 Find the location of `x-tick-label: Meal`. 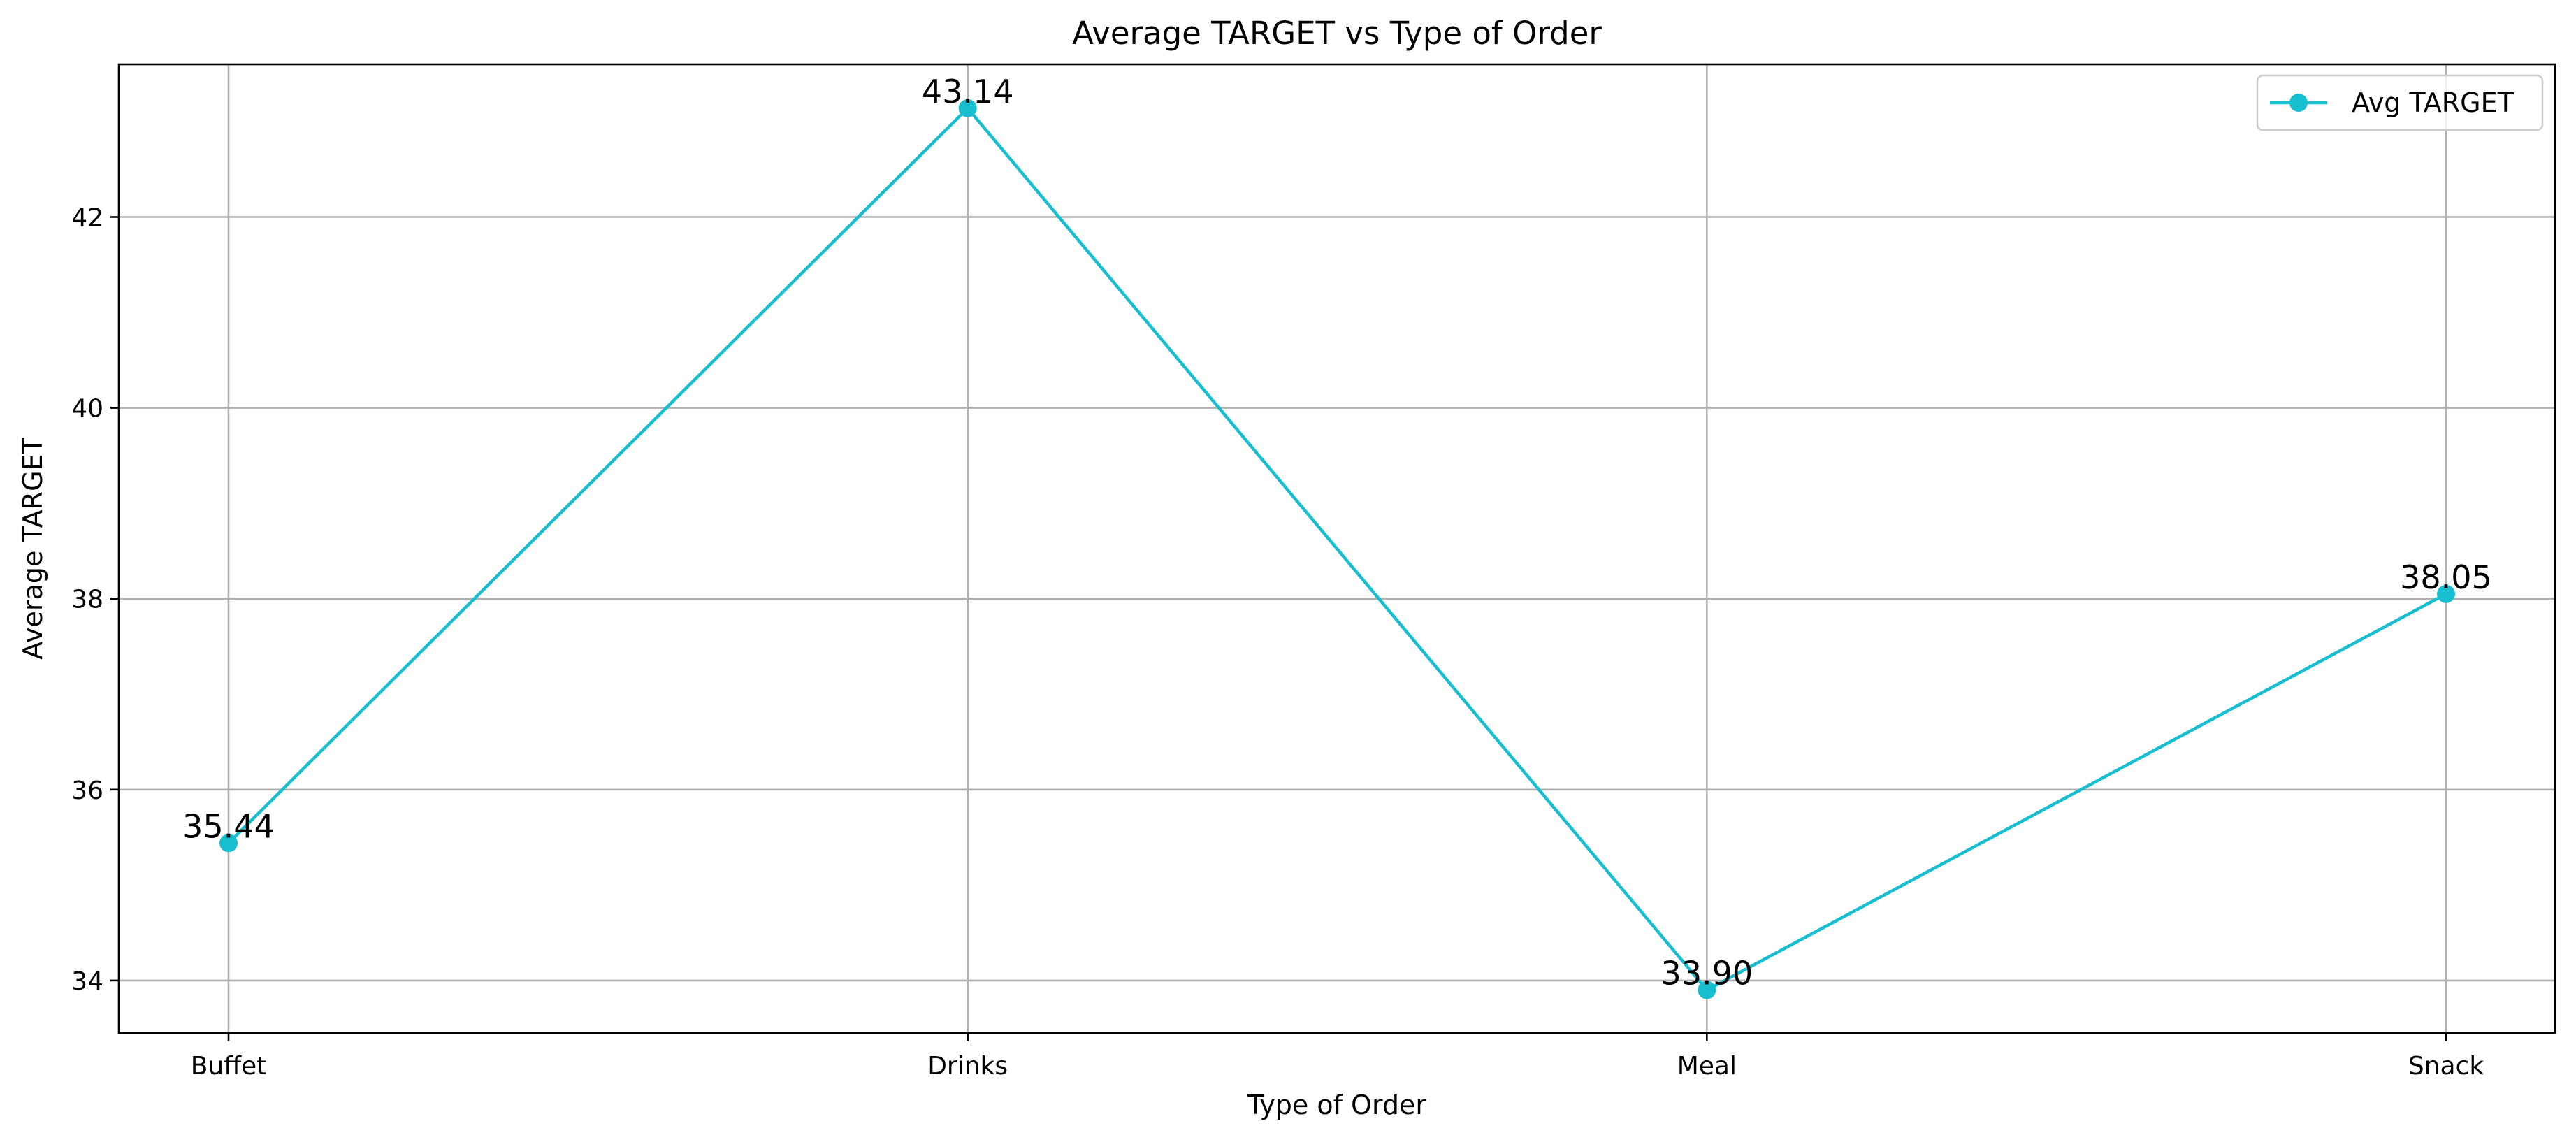

x-tick-label: Meal is located at coordinates (1707, 1066).